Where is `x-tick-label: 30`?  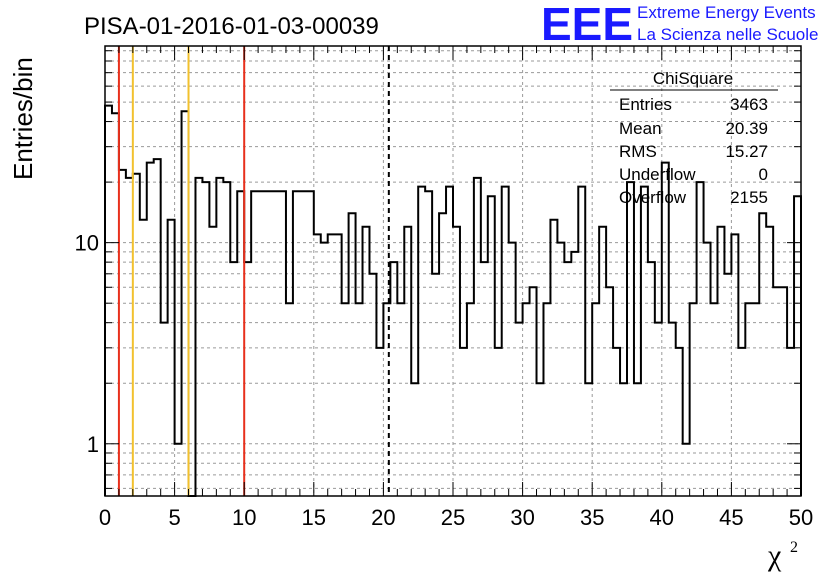
x-tick-label: 30 is located at coordinates (522, 517).